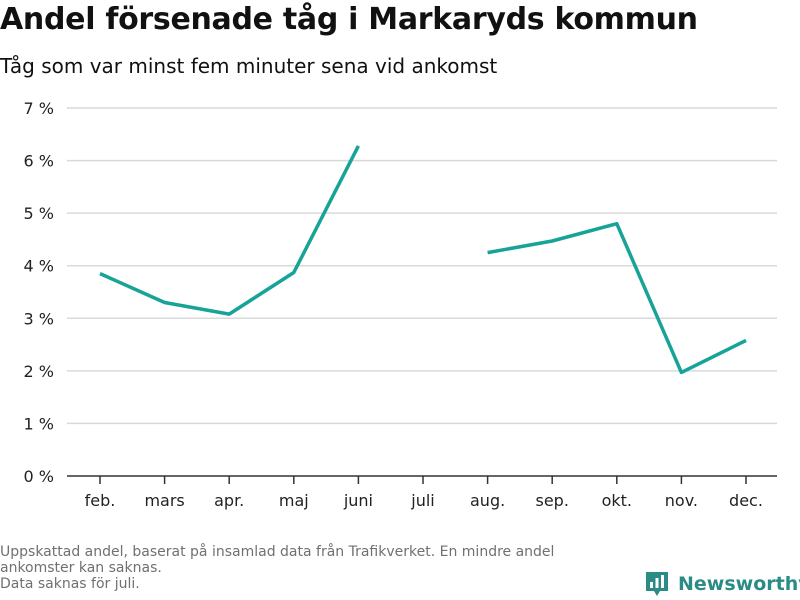 The height and width of the screenshot is (600, 800). Describe the element at coordinates (294, 500) in the screenshot. I see `x-tick-label: maj` at that location.